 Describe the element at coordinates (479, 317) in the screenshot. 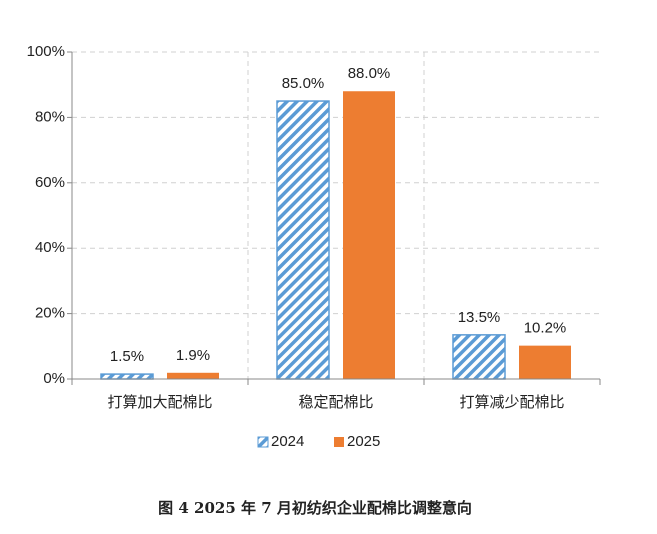

I see `value-label: 13.5%` at that location.